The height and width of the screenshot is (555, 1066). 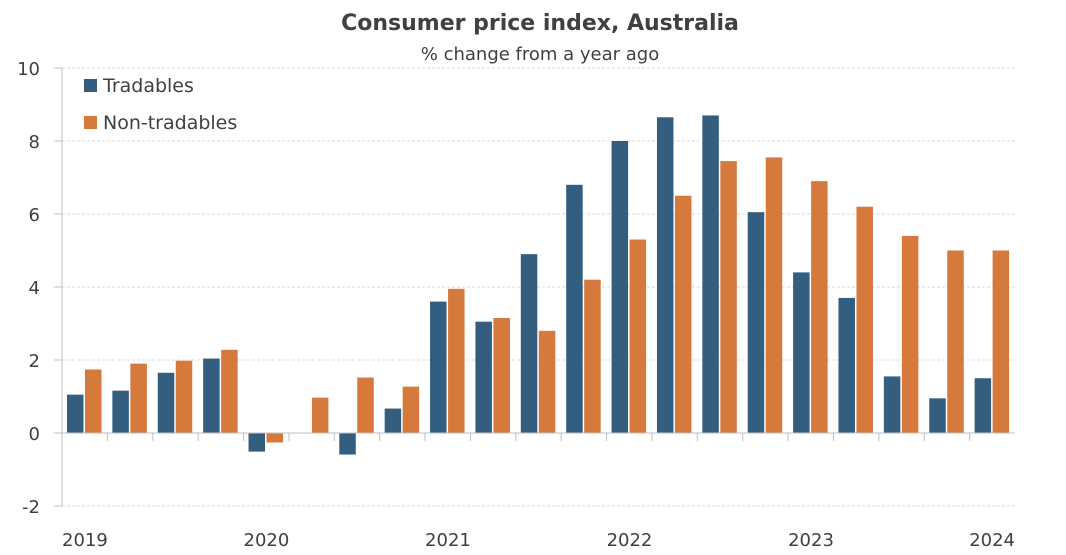 I want to click on chart-title: Consumer price index, Australia, so click(x=540, y=23).